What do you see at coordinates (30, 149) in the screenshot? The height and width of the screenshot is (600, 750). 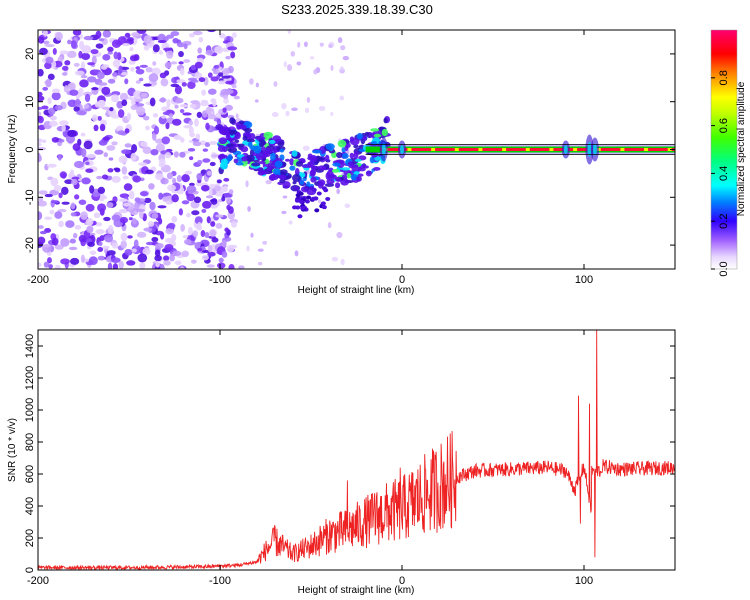 I see `spectrogram-ytick-label: 0` at bounding box center [30, 149].